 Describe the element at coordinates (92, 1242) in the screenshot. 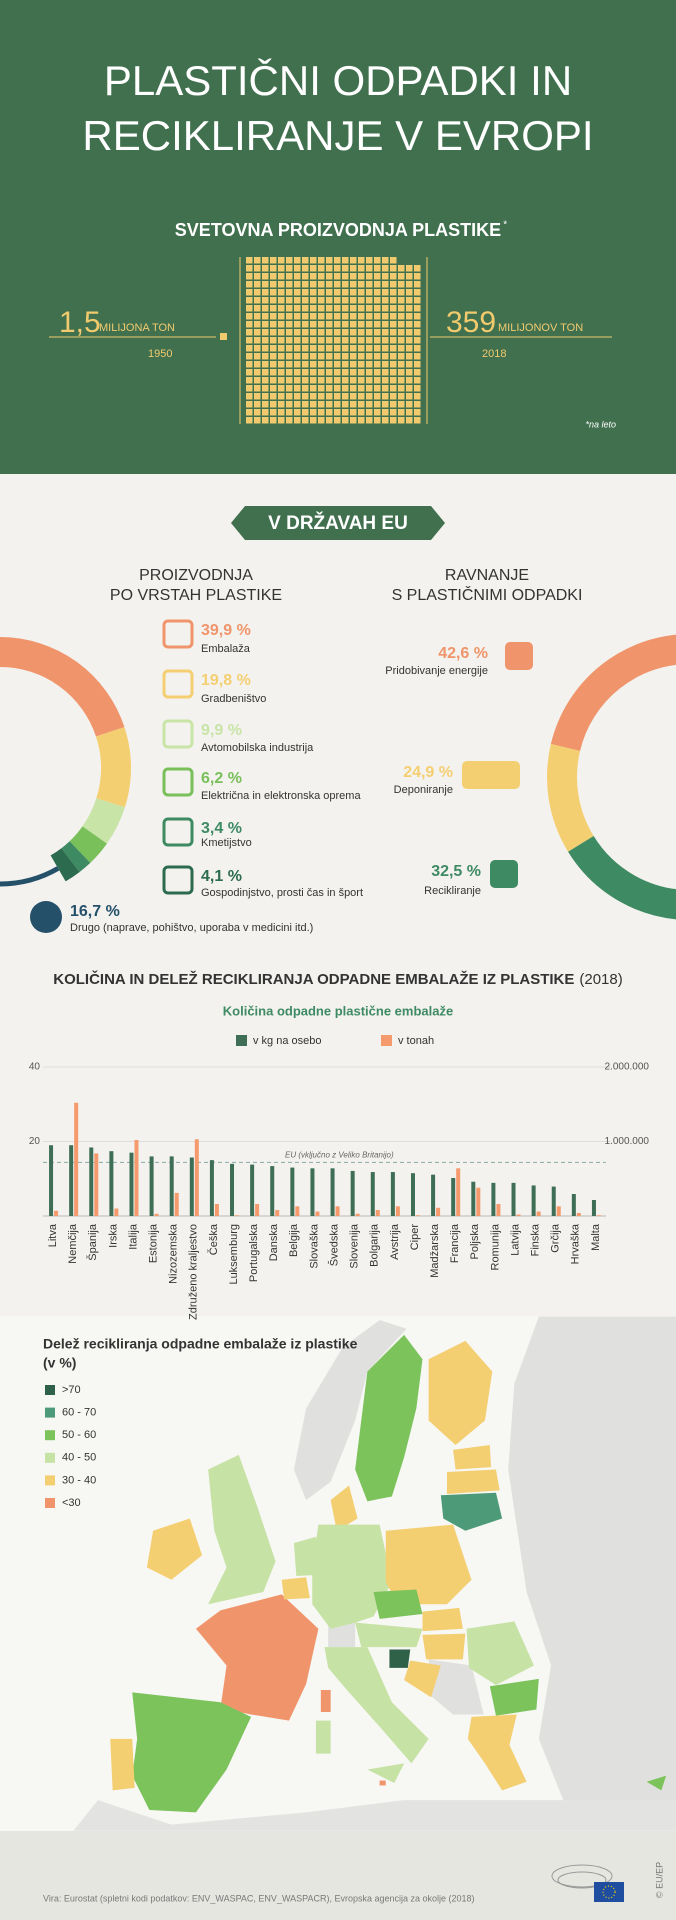

I see `x-tick-label: Španija` at that location.